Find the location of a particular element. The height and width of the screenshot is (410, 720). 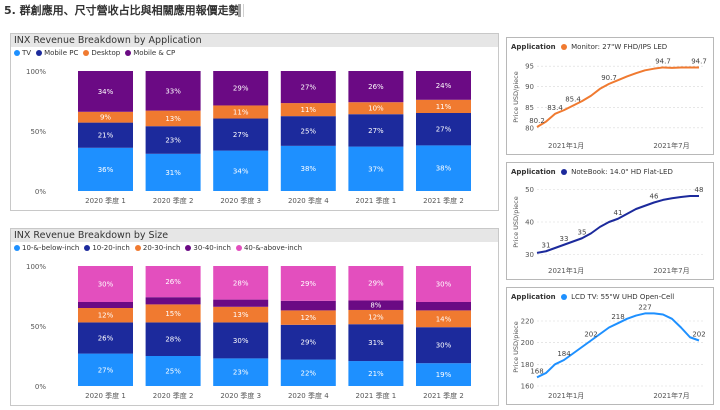

size-data-label: 21% is located at coordinates (376, 374).